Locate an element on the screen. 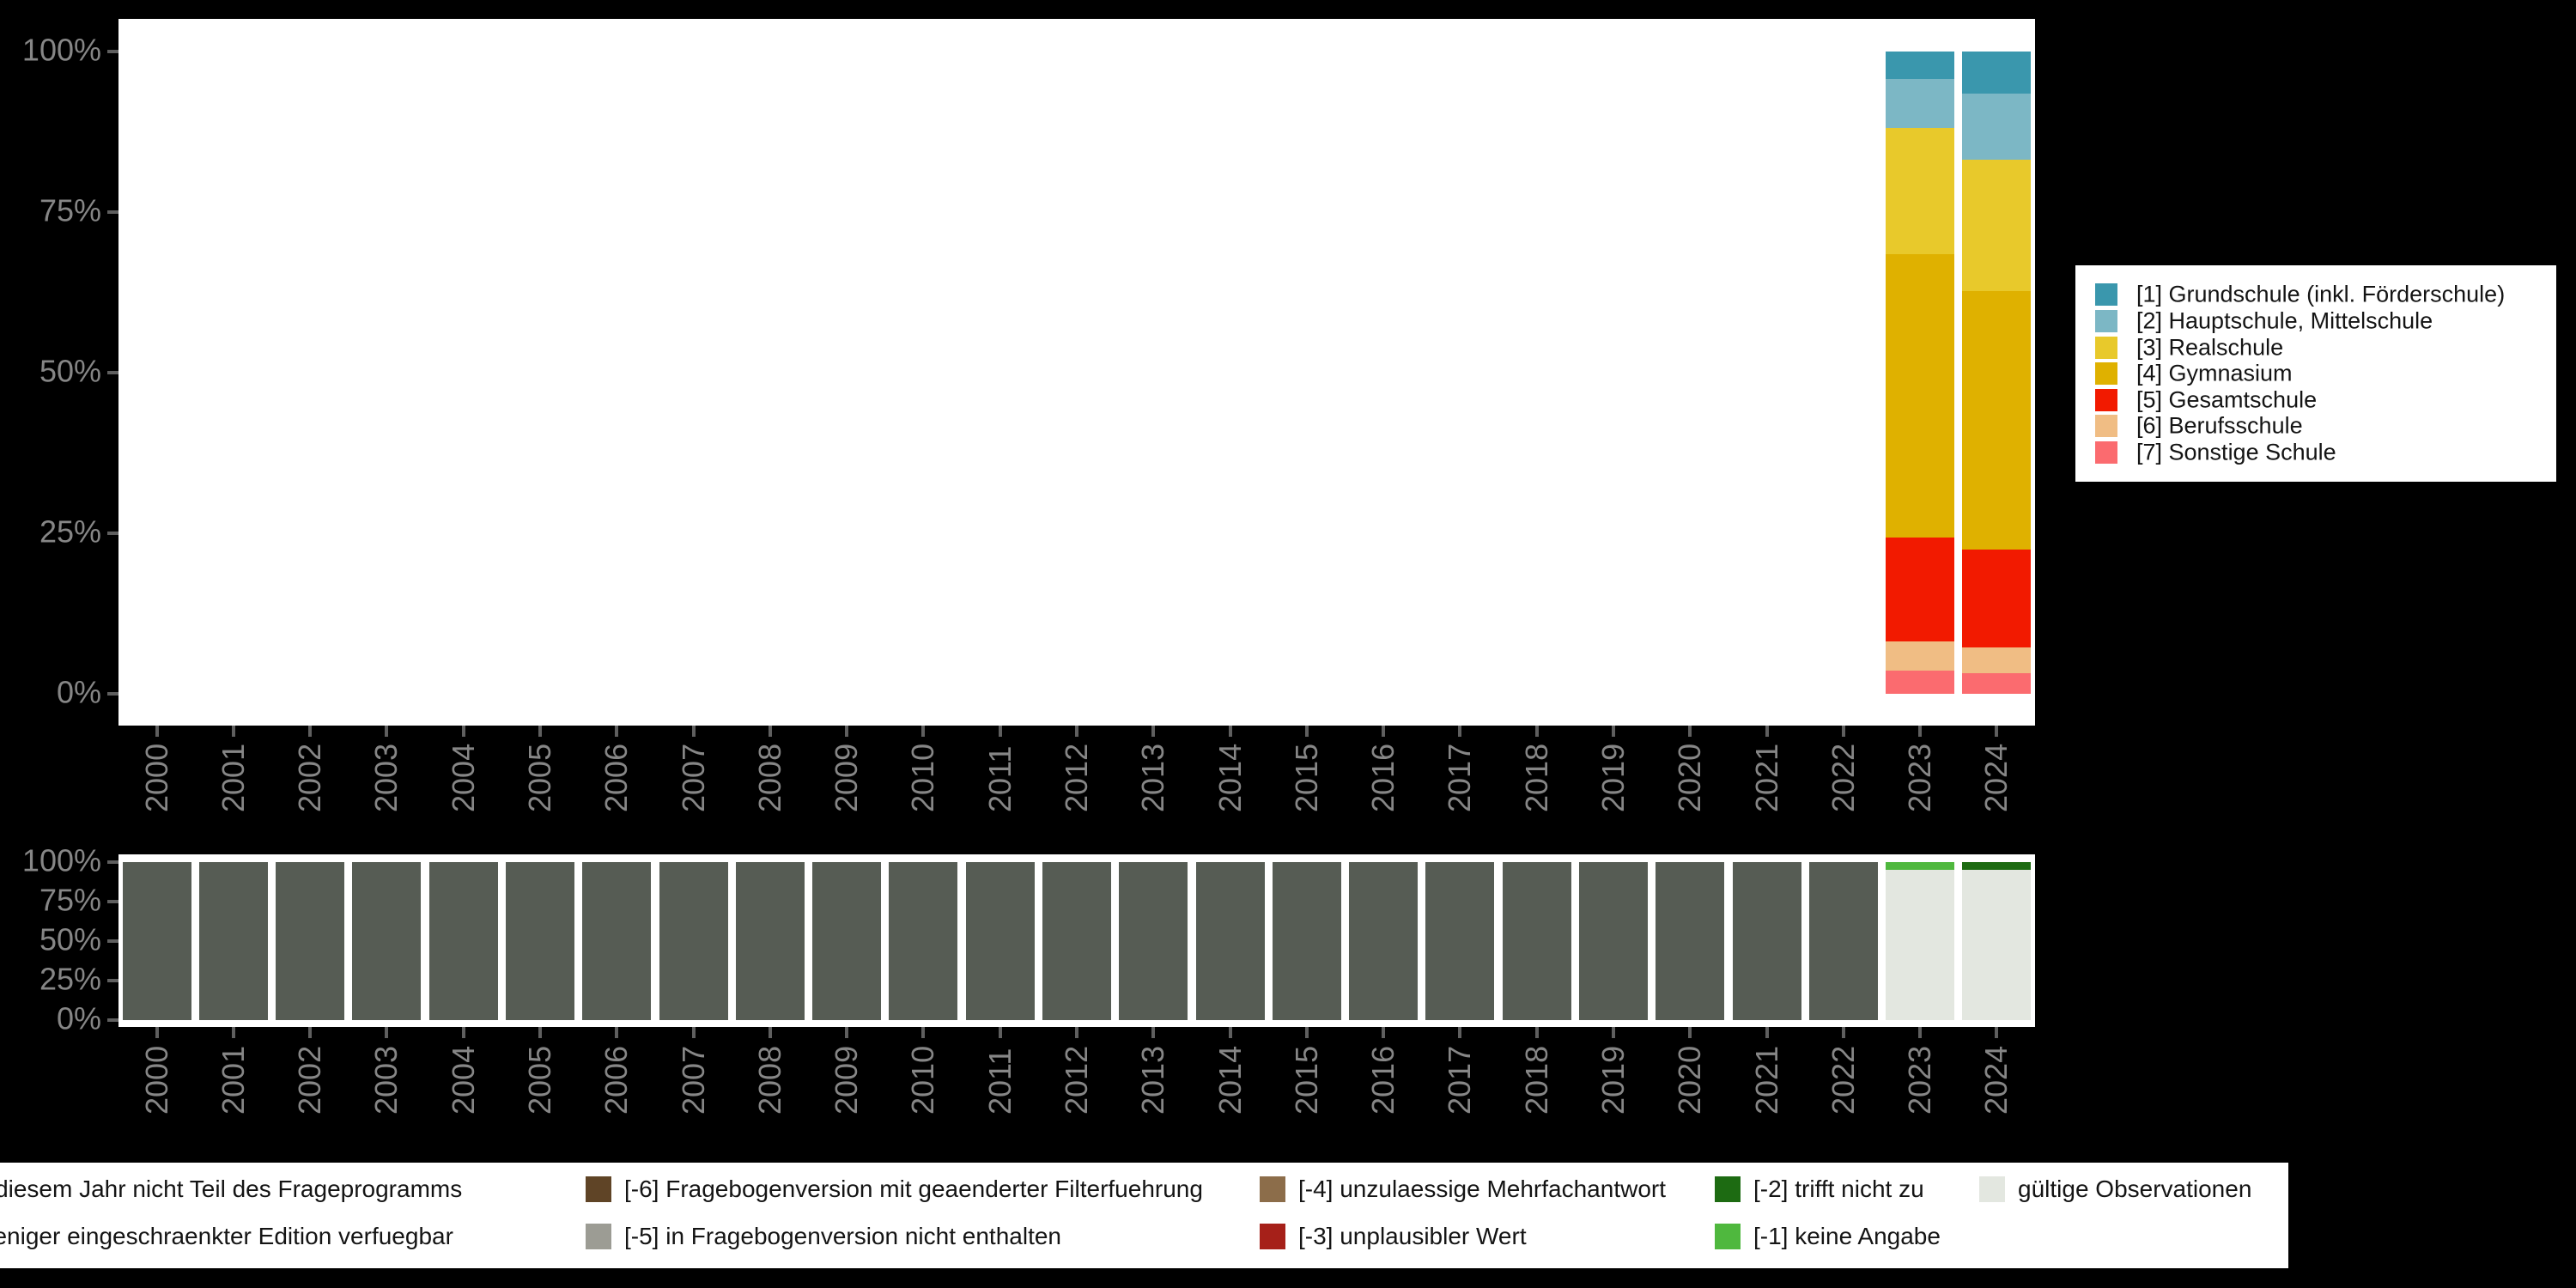 The height and width of the screenshot is (1288, 2576). bottom-chart-plot-area is located at coordinates (1076, 940).